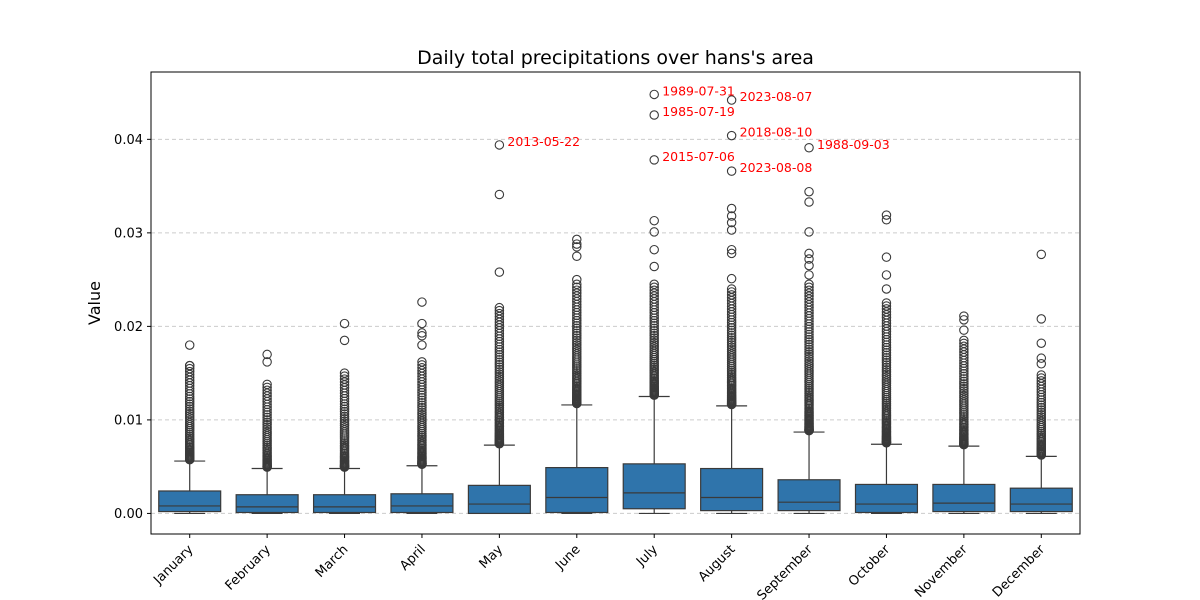 This screenshot has height=600, width=1200. What do you see at coordinates (853, 144) in the screenshot?
I see `outlier-date-annotation: 1988-09-03` at bounding box center [853, 144].